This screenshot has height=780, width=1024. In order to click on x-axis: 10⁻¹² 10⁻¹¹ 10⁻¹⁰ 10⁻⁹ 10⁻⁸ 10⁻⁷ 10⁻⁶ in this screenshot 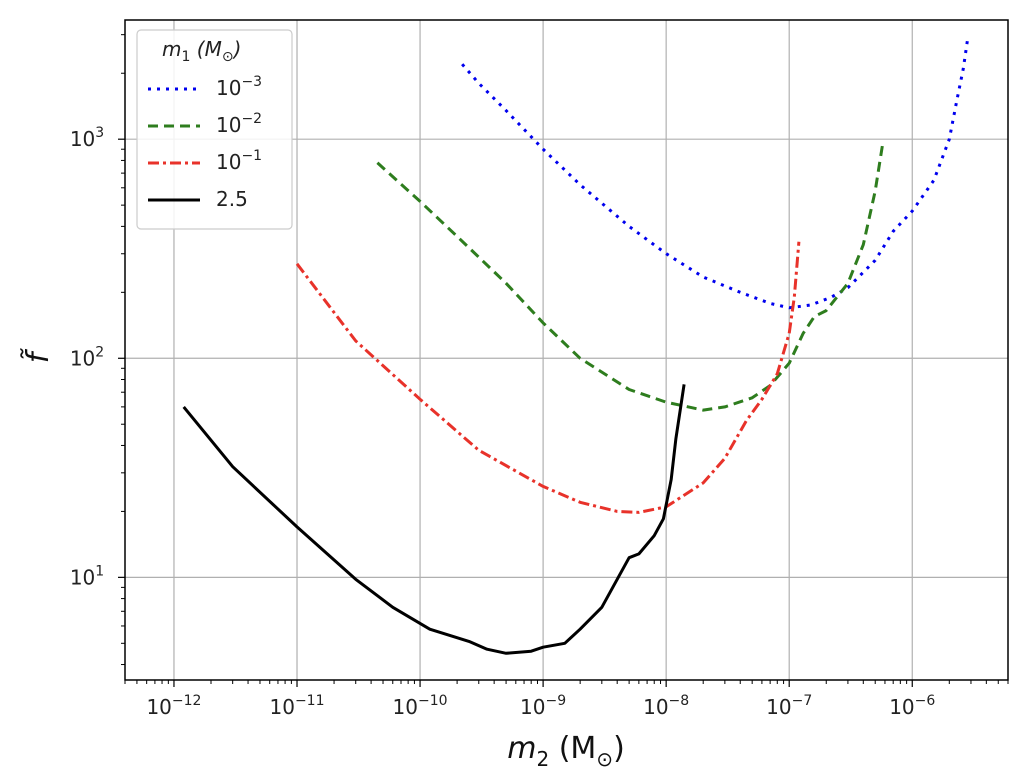, I will do `click(566, 699)`.